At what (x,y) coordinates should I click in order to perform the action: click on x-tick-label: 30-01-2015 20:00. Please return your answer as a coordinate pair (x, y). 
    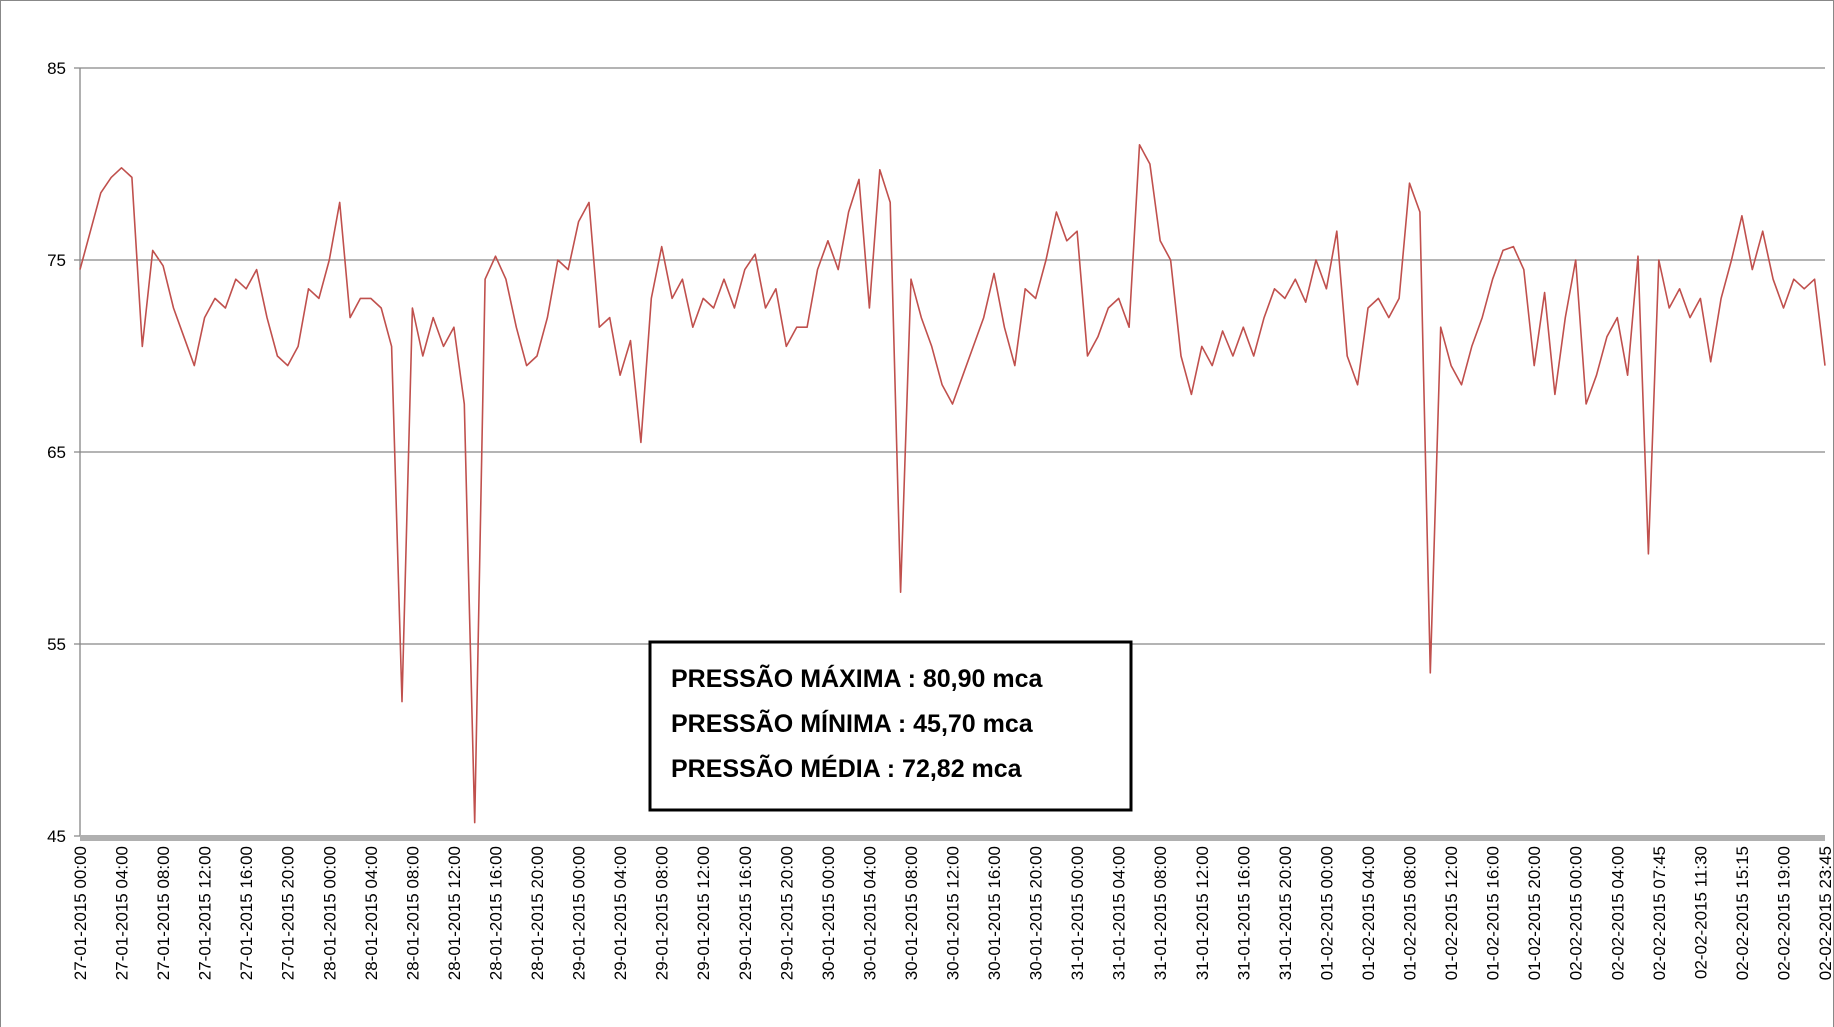
    Looking at the image, I should click on (1036, 913).